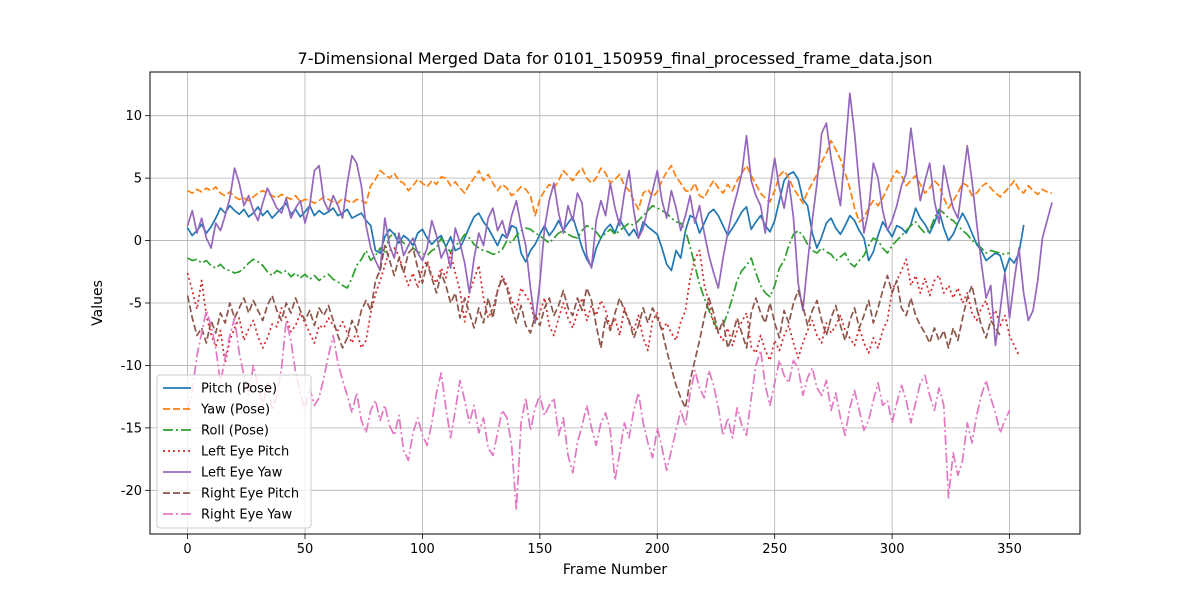 This screenshot has height=600, width=1200. I want to click on y-tick-label: -10, so click(131, 366).